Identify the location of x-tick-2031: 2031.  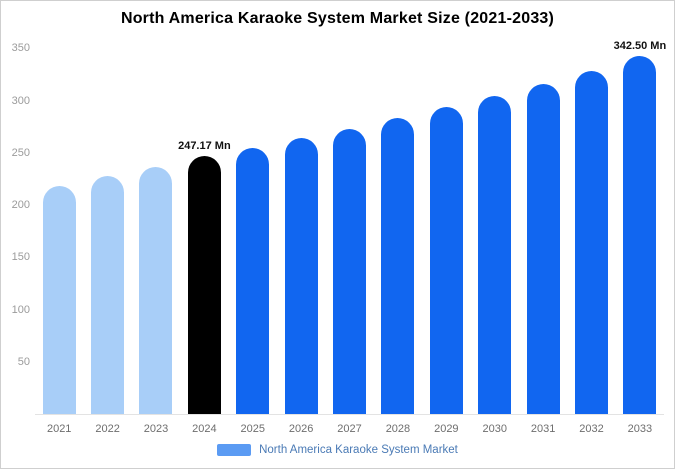
(543, 429).